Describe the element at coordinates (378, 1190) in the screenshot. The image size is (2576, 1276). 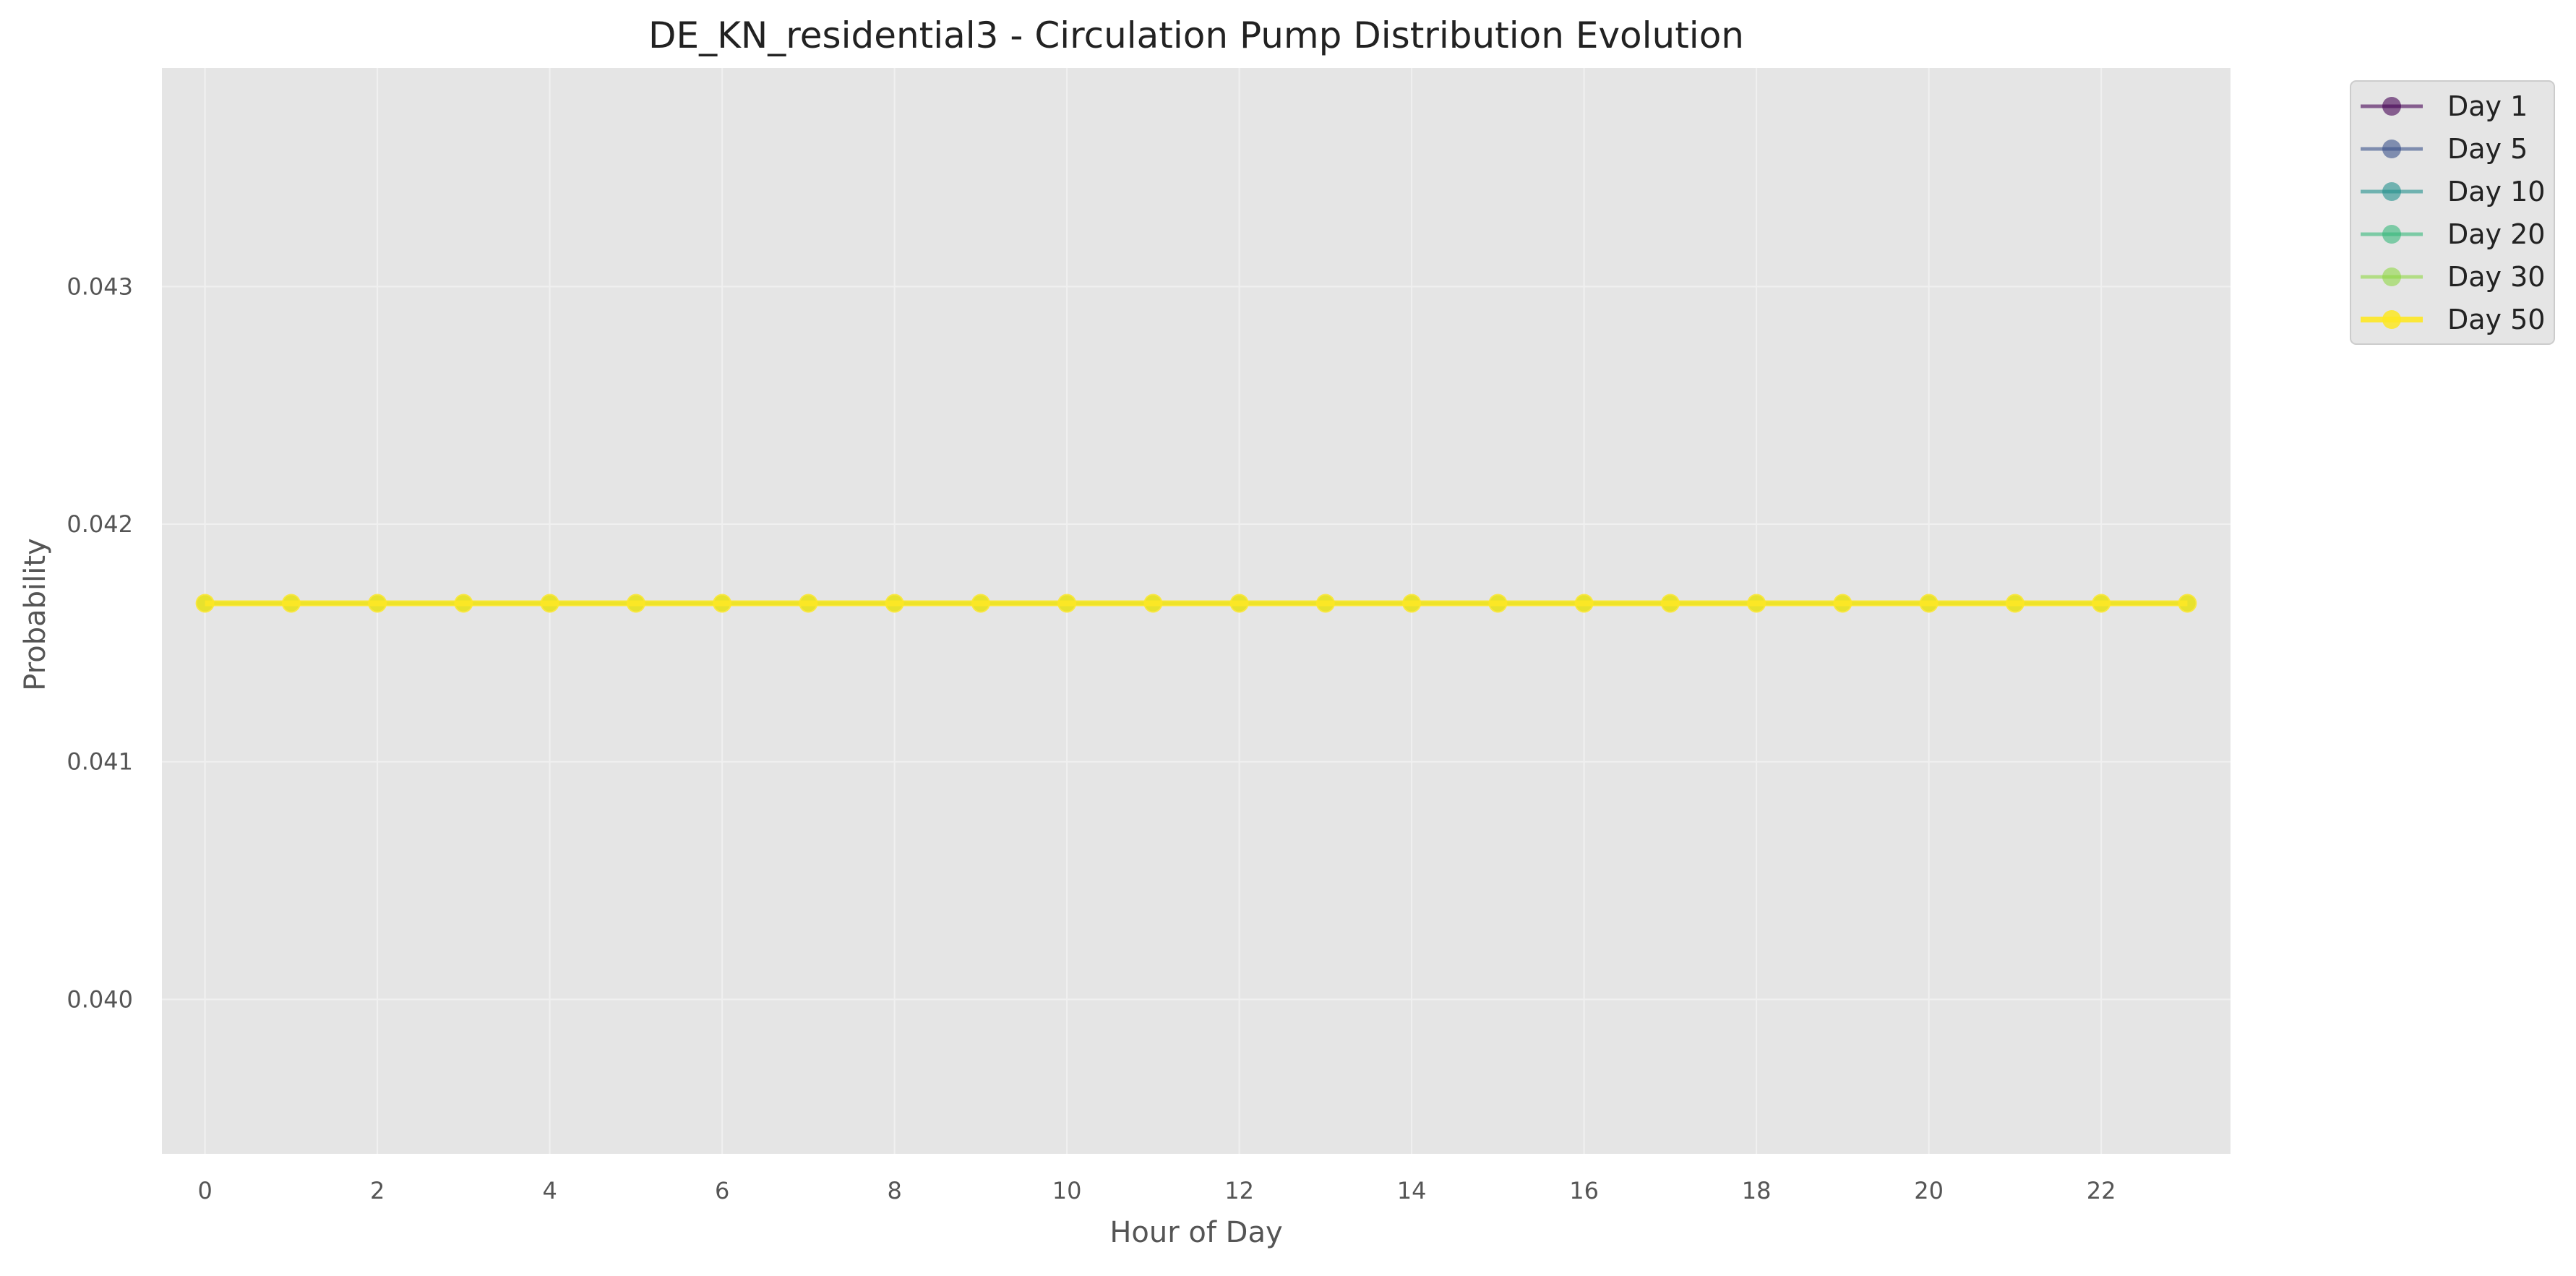
I see `x-tick-label: 2` at that location.